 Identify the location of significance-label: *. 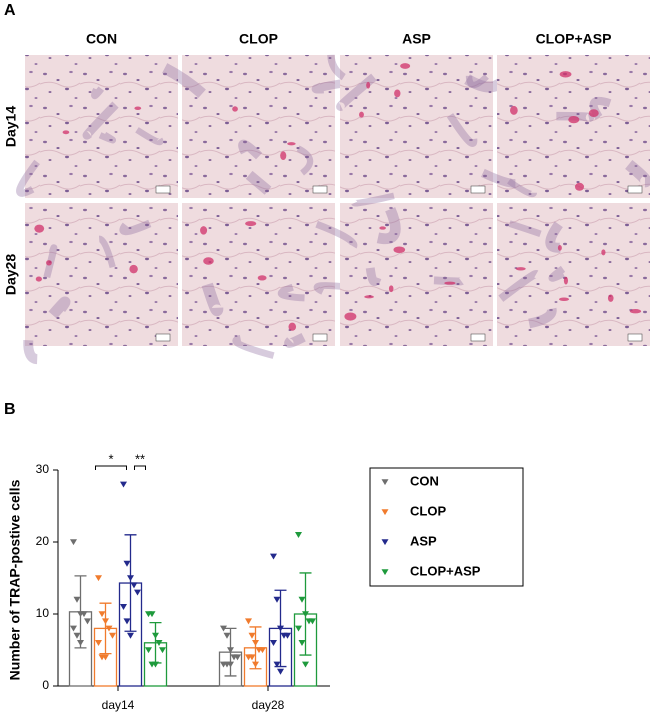
(110, 458).